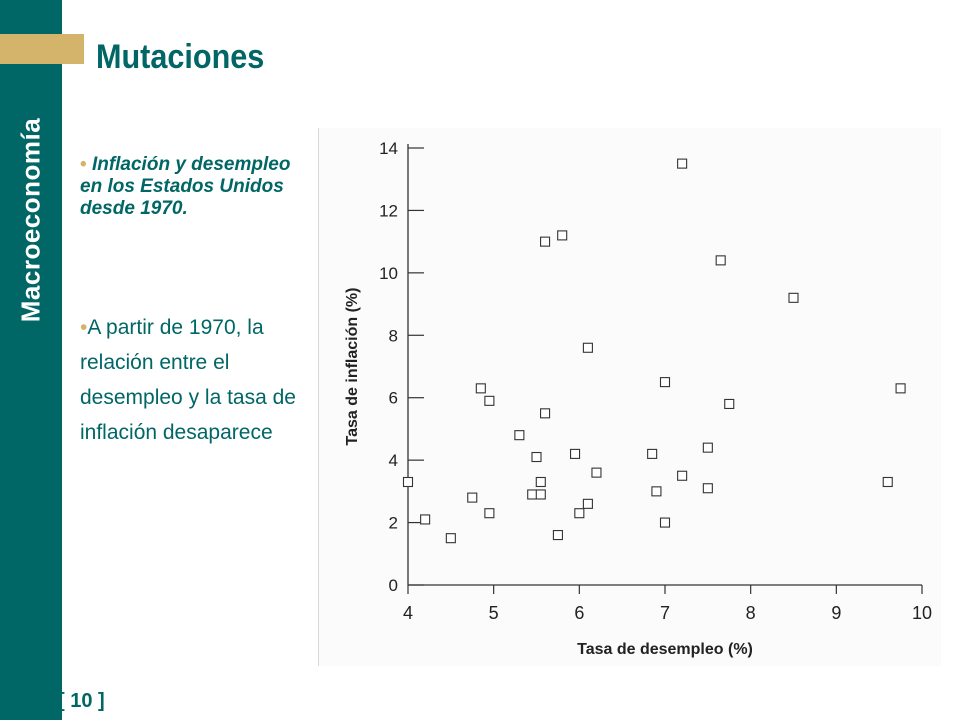 The height and width of the screenshot is (720, 960). Describe the element at coordinates (579, 613) in the screenshot. I see `x-tick-label: 6` at that location.